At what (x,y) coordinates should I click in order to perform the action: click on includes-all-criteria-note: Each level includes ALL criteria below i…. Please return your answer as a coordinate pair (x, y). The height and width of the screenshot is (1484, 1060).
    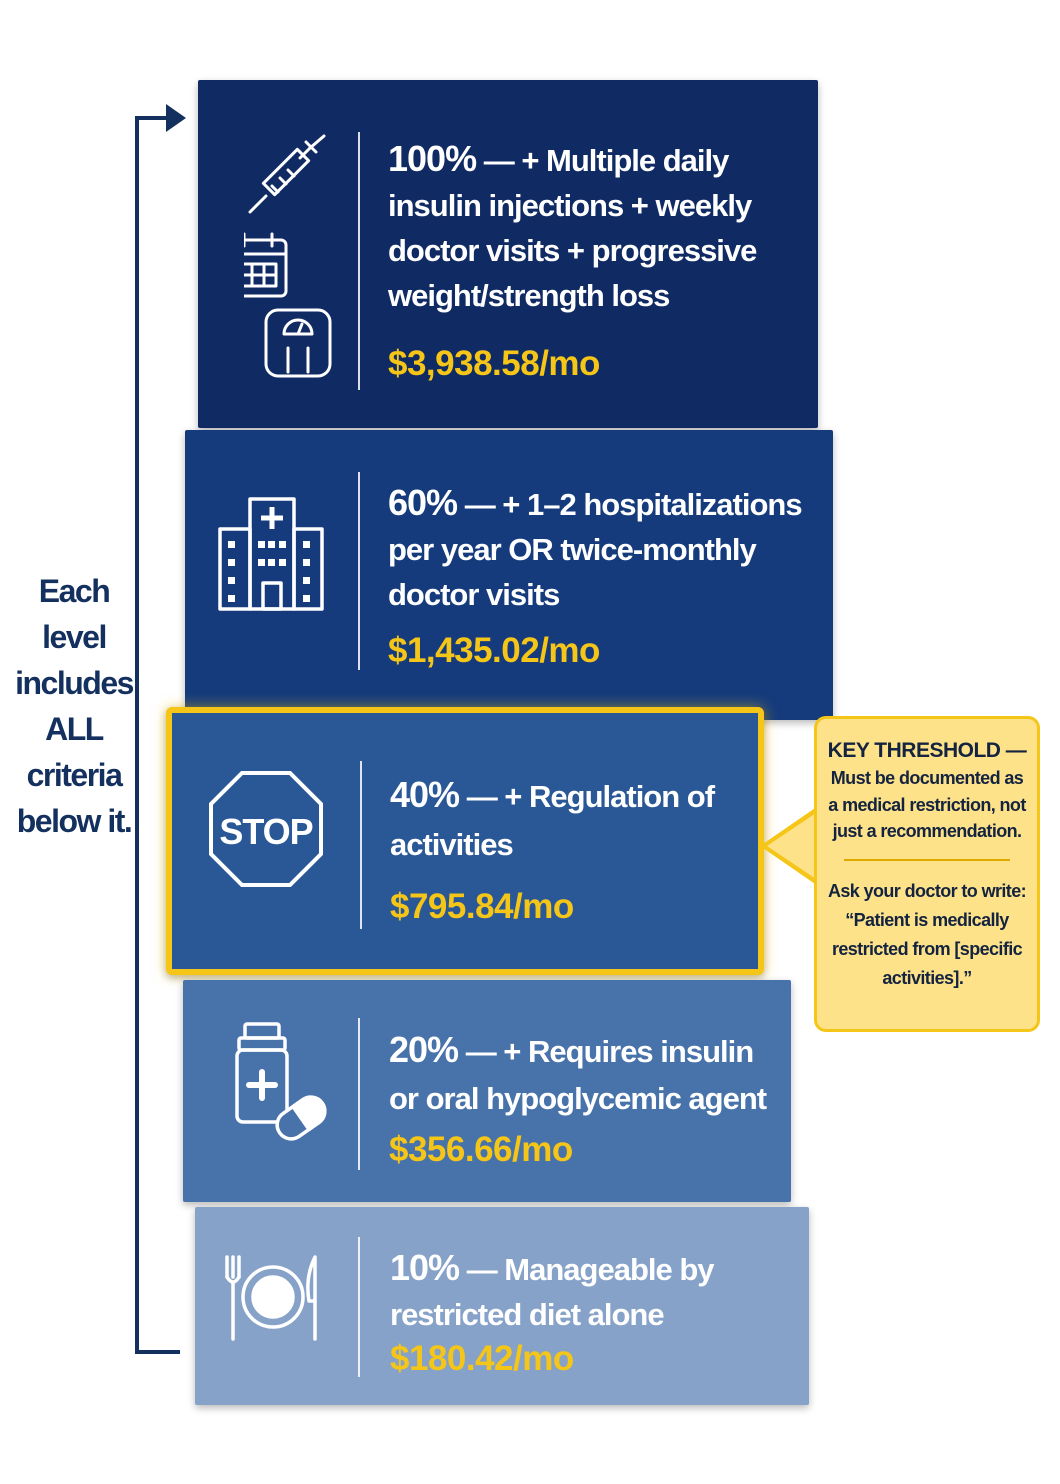
    Looking at the image, I should click on (74, 706).